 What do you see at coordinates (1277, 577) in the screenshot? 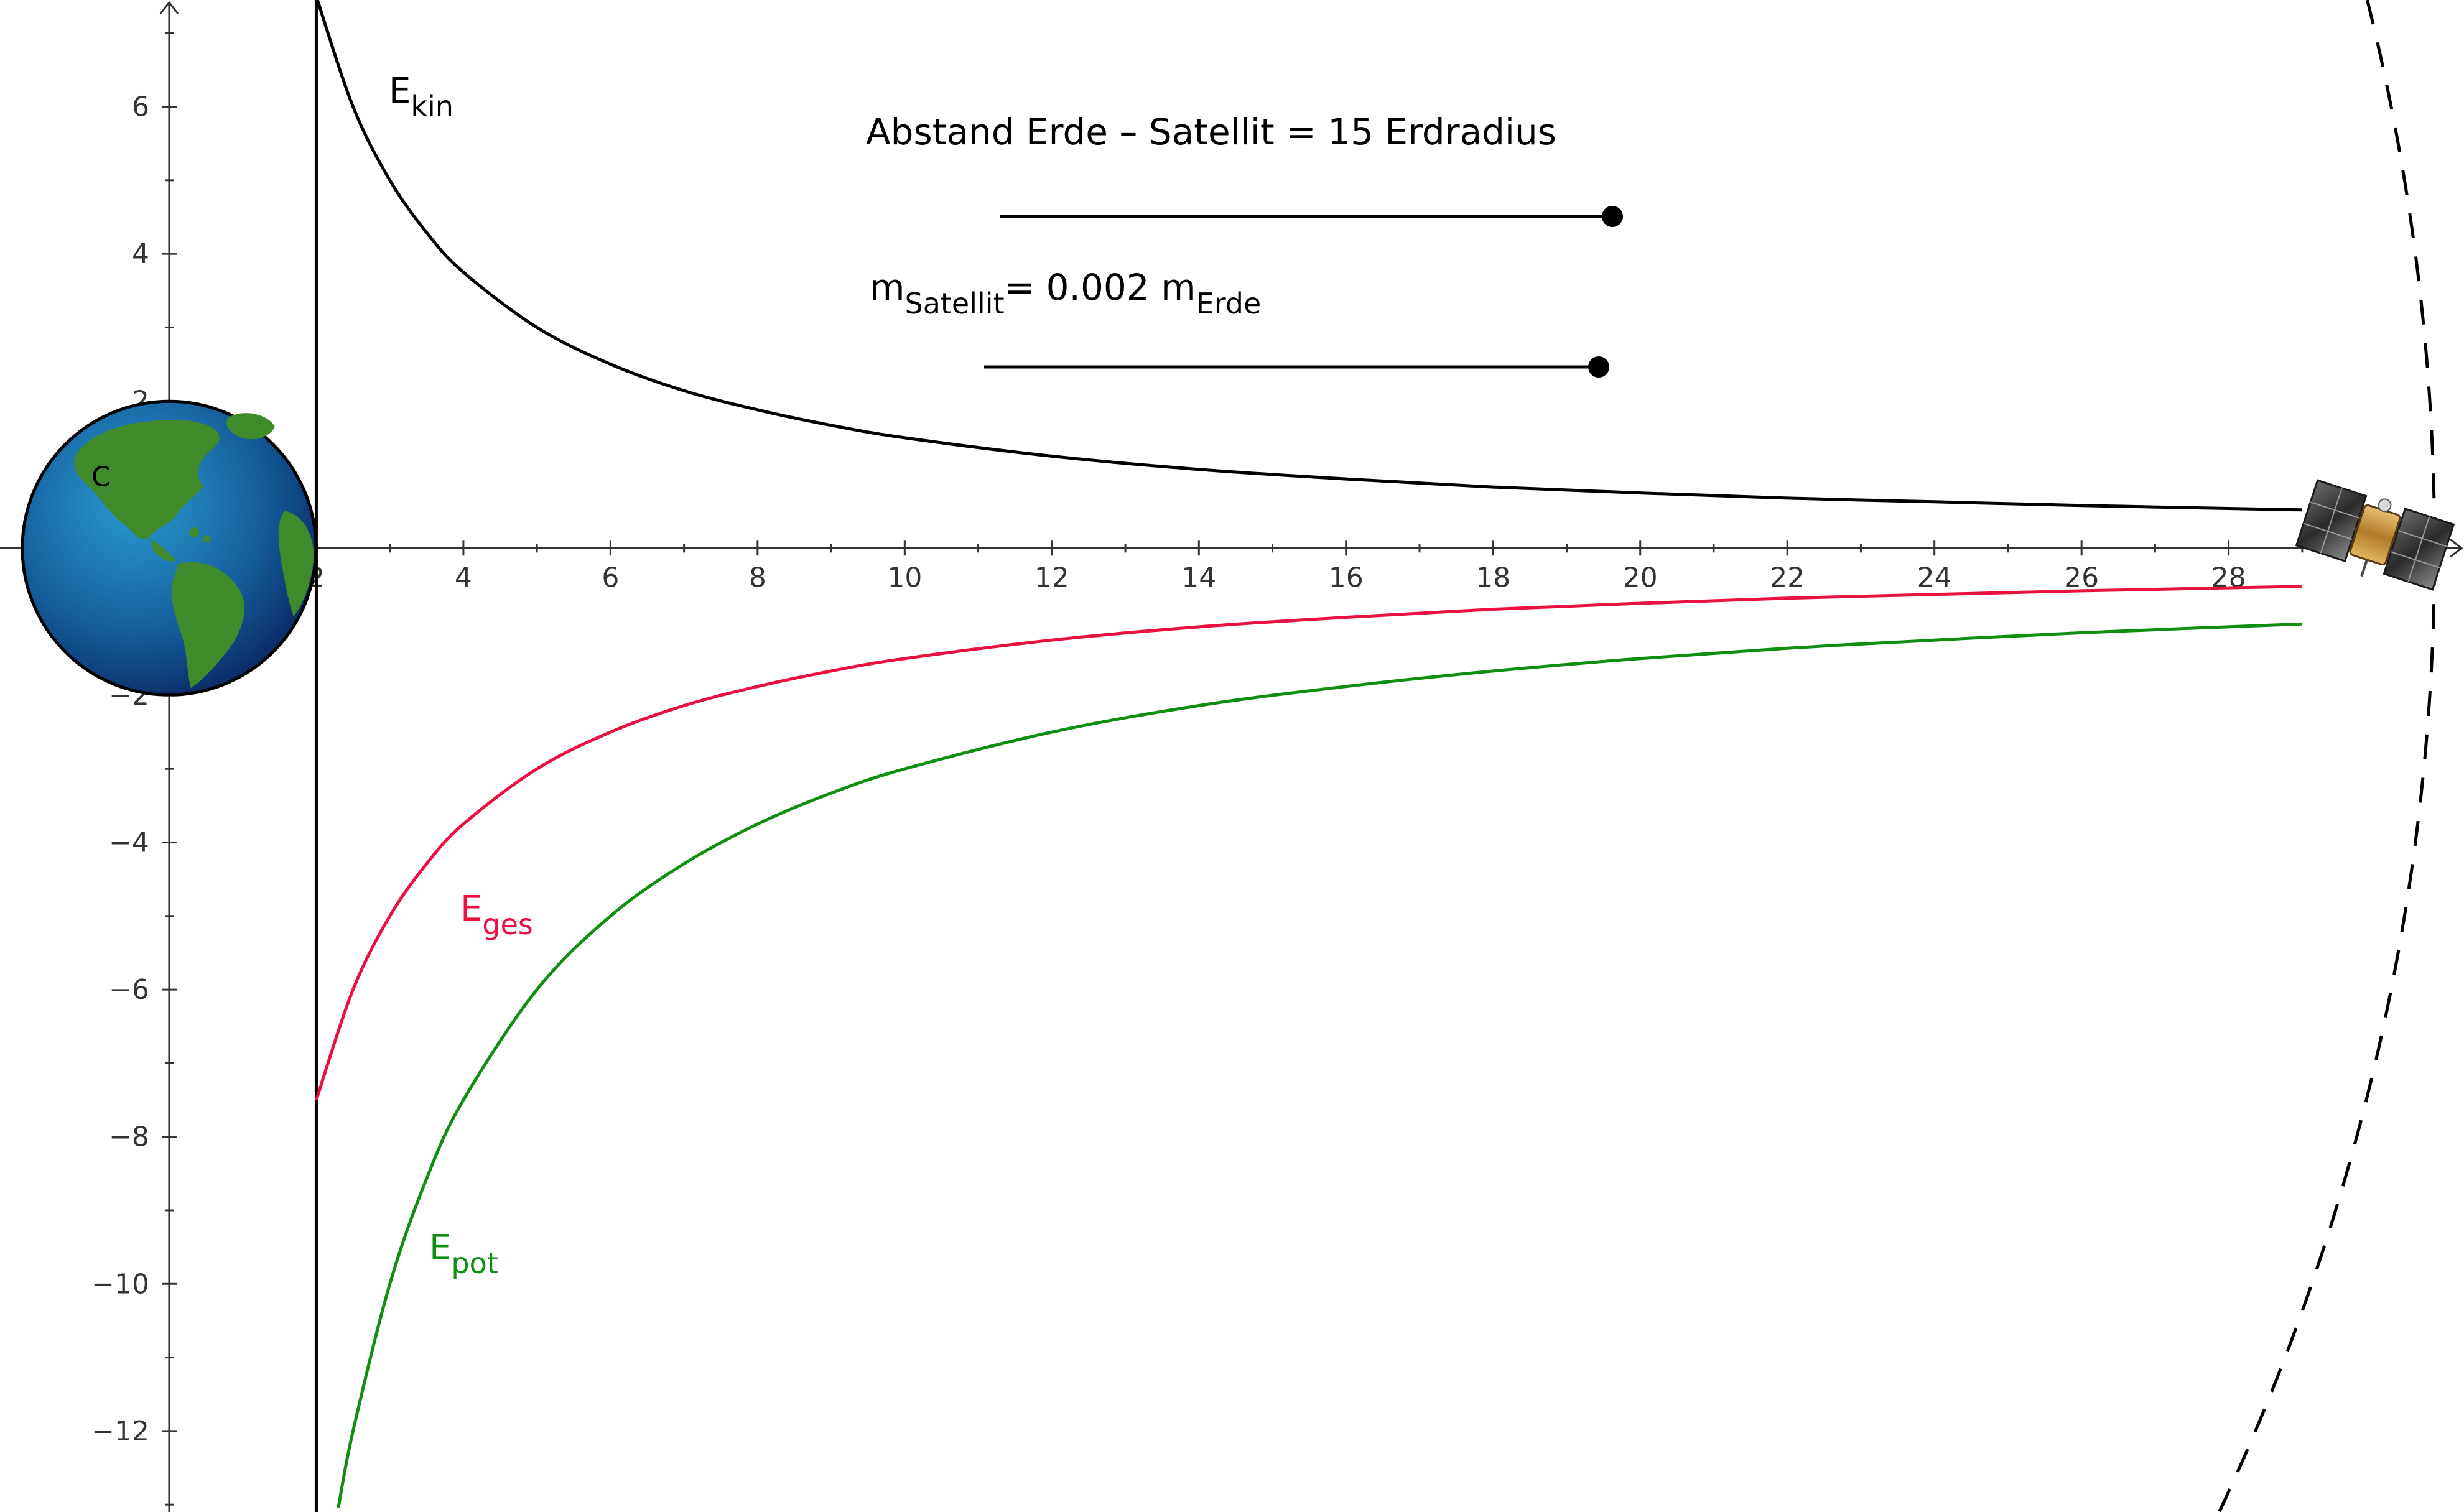
I see `x-tick-labels: 246810121416182022242628` at bounding box center [1277, 577].